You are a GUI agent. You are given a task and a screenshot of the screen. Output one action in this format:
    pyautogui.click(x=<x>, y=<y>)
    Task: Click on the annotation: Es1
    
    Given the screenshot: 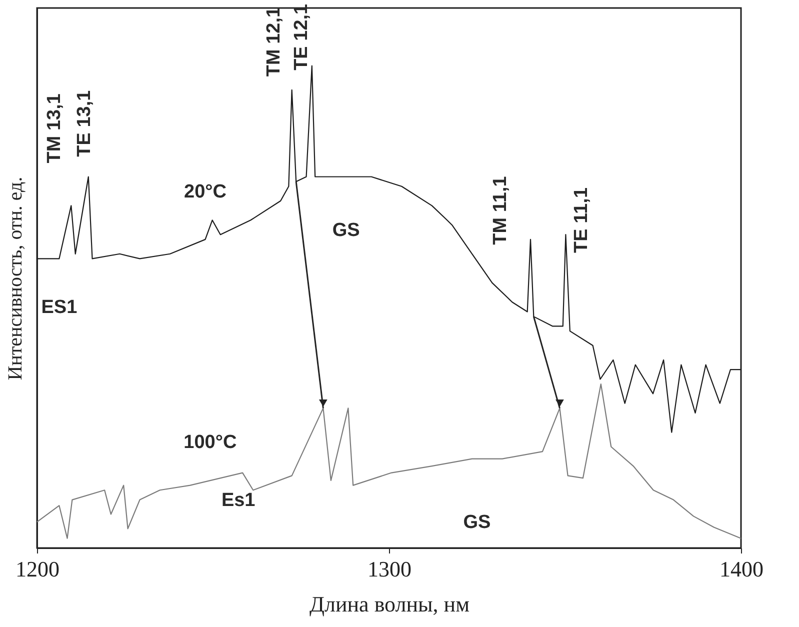 What is the action you would take?
    pyautogui.click(x=238, y=500)
    